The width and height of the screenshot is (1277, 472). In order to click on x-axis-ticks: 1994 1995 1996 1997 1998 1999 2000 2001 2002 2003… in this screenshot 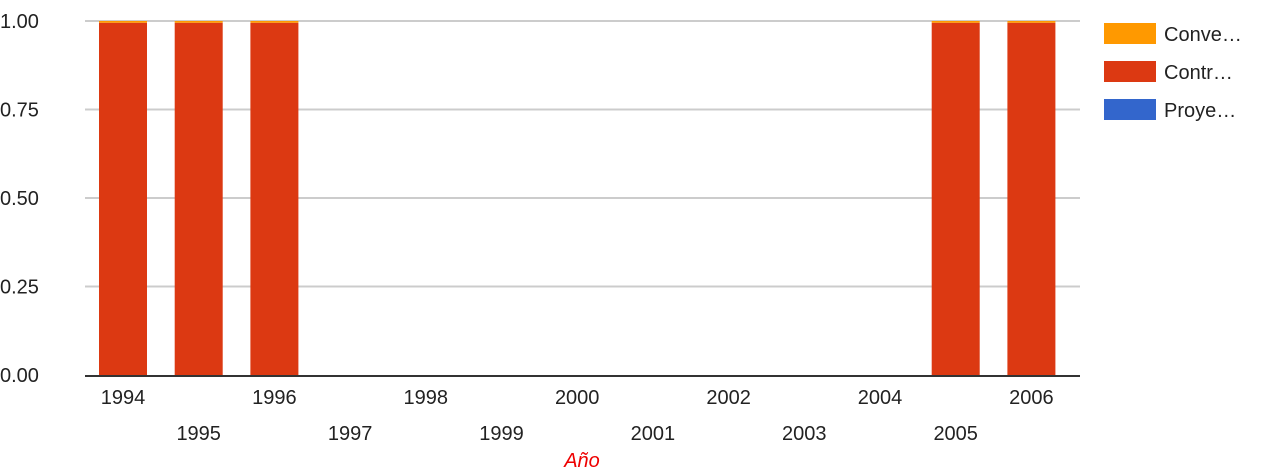, I will do `click(577, 416)`.